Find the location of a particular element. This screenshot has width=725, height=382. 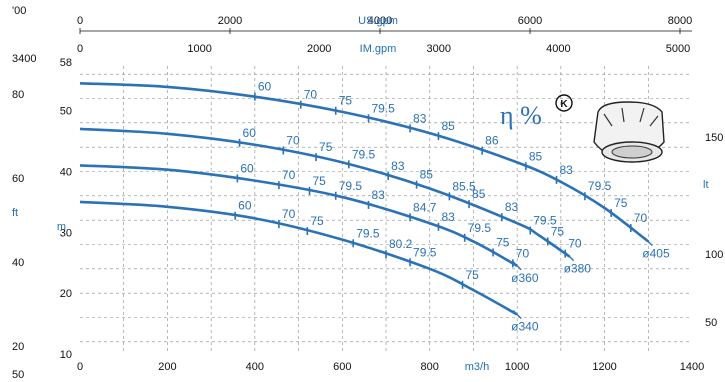

lt-tick-label: 100 is located at coordinates (714, 255).